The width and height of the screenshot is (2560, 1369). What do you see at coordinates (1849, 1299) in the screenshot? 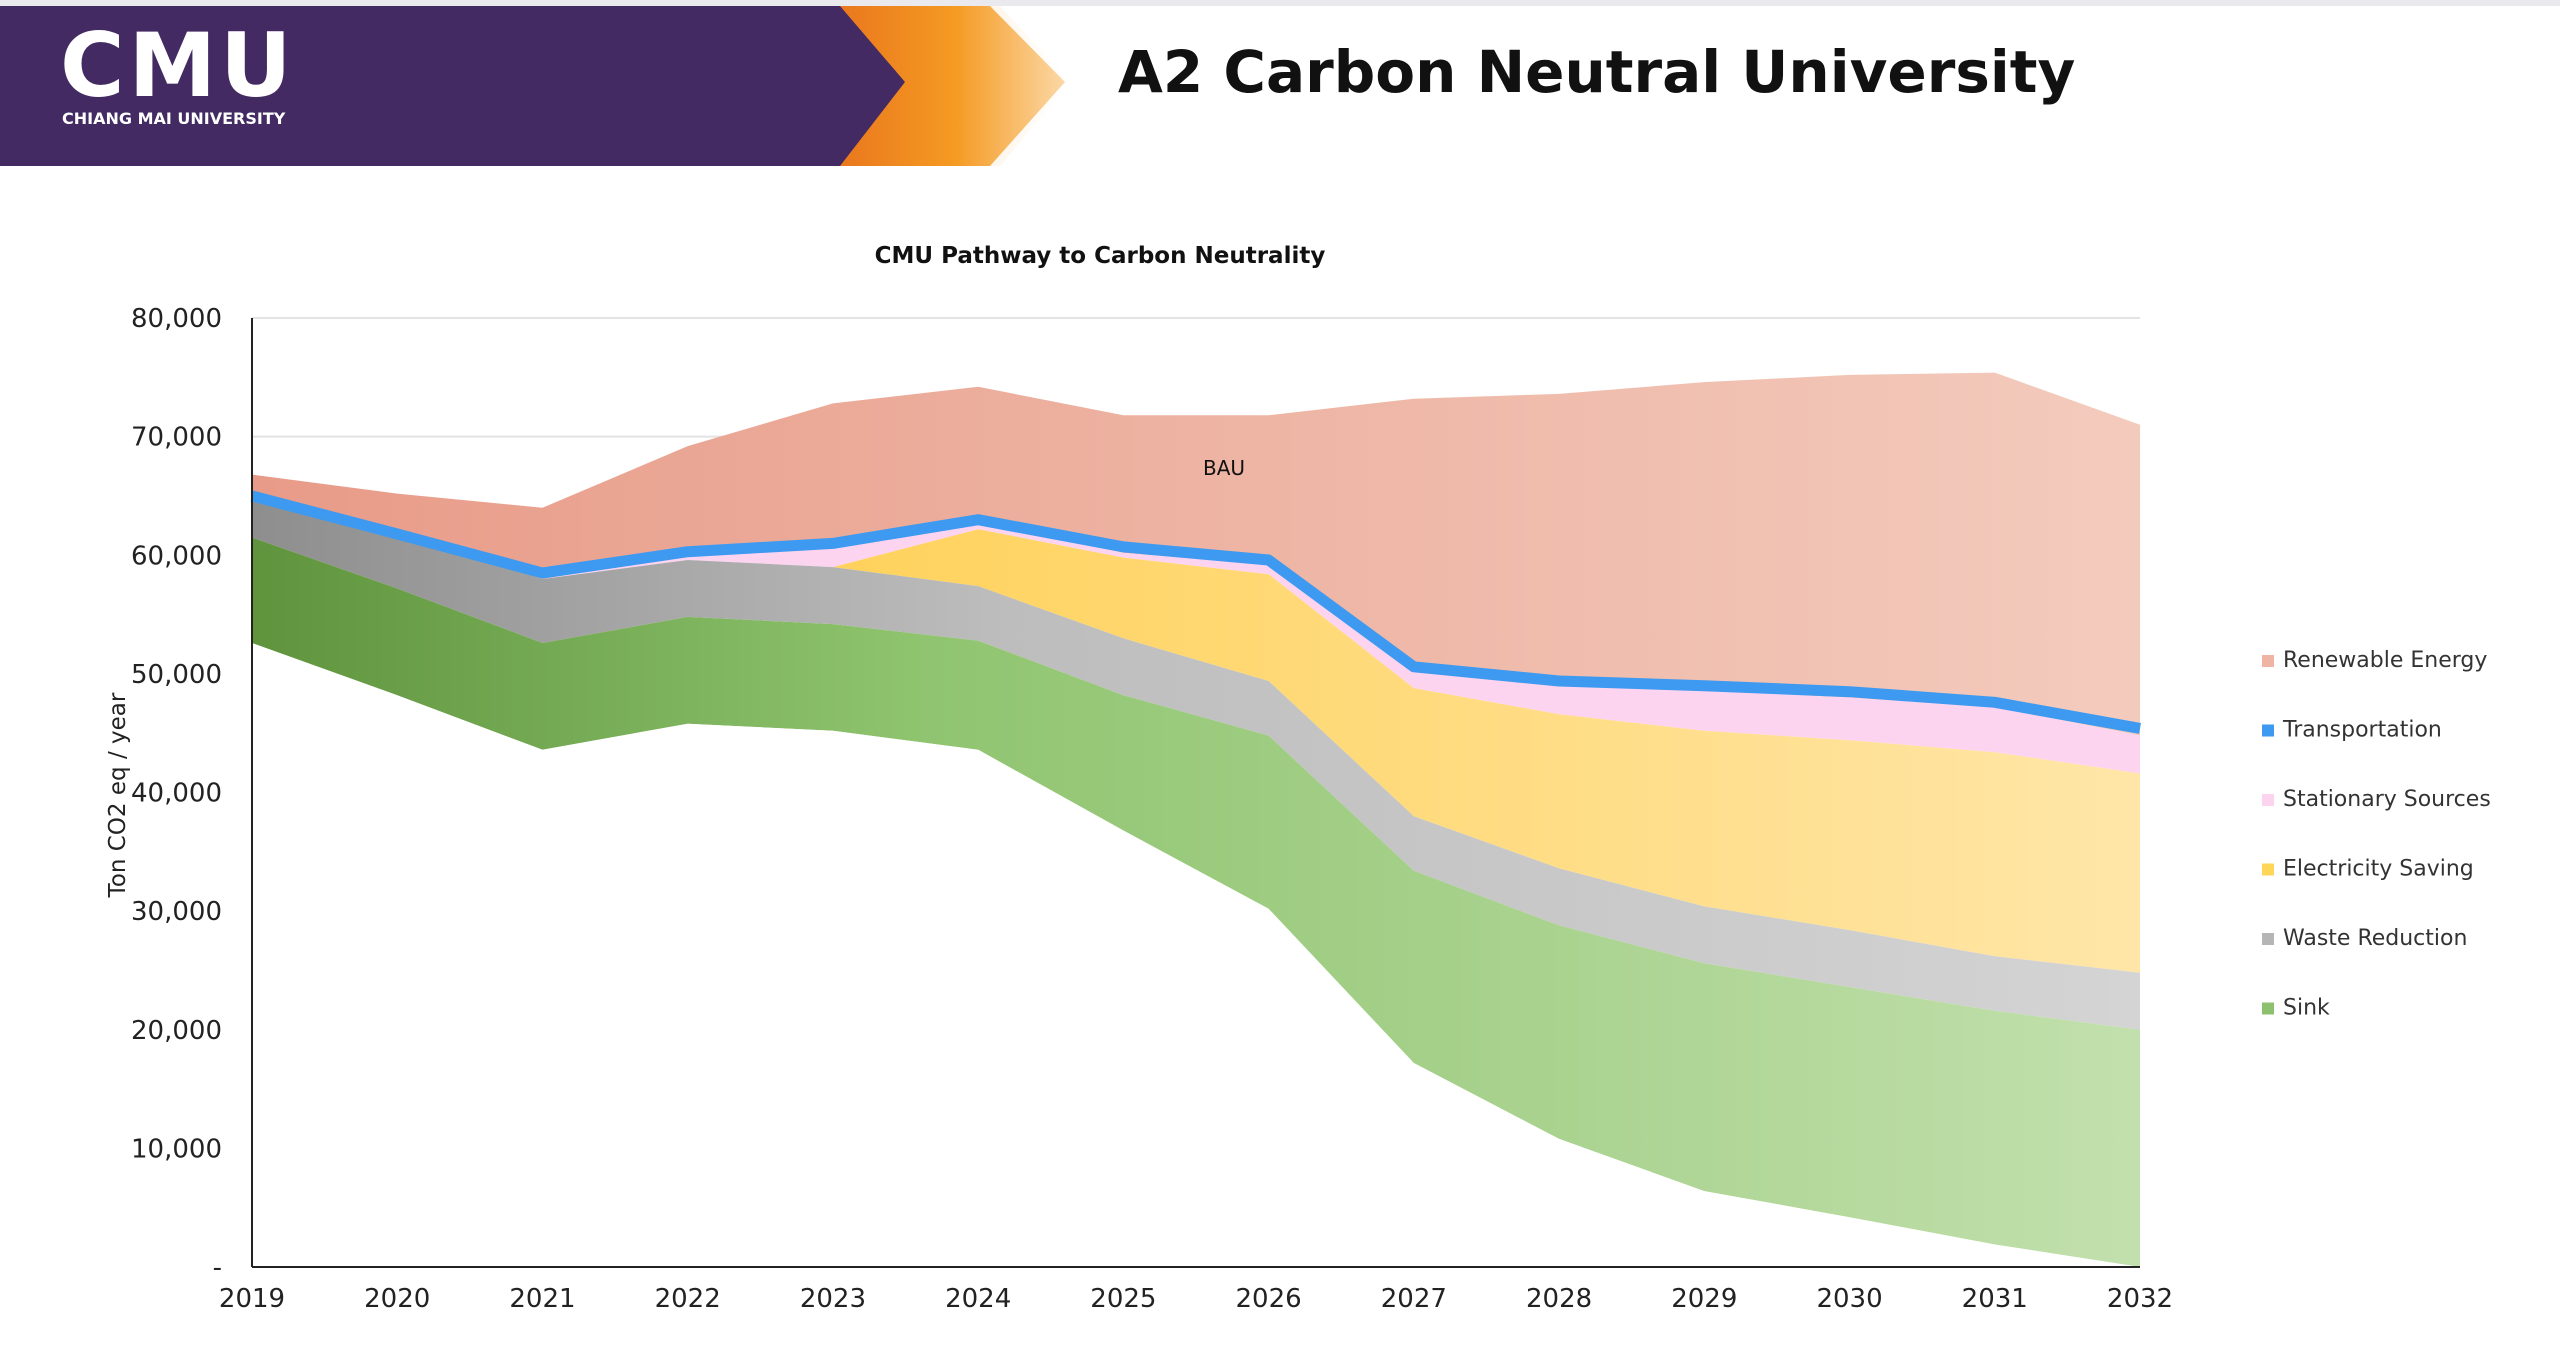
I see `x-tick-label: 2030` at bounding box center [1849, 1299].